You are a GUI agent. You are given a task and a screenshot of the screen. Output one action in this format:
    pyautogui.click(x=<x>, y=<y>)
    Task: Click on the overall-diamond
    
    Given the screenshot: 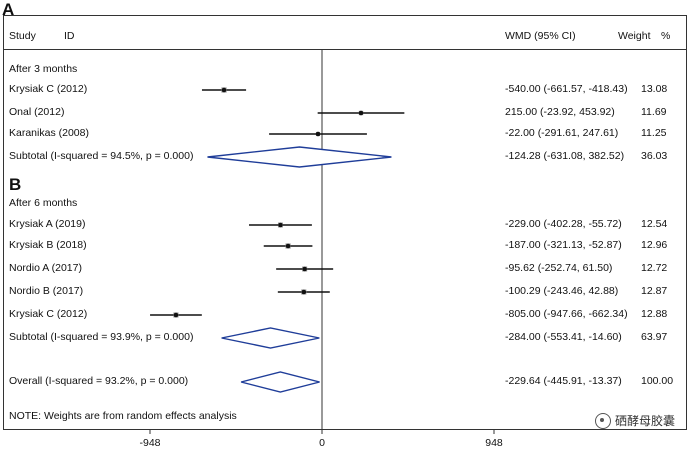 What is the action you would take?
    pyautogui.click(x=280, y=382)
    